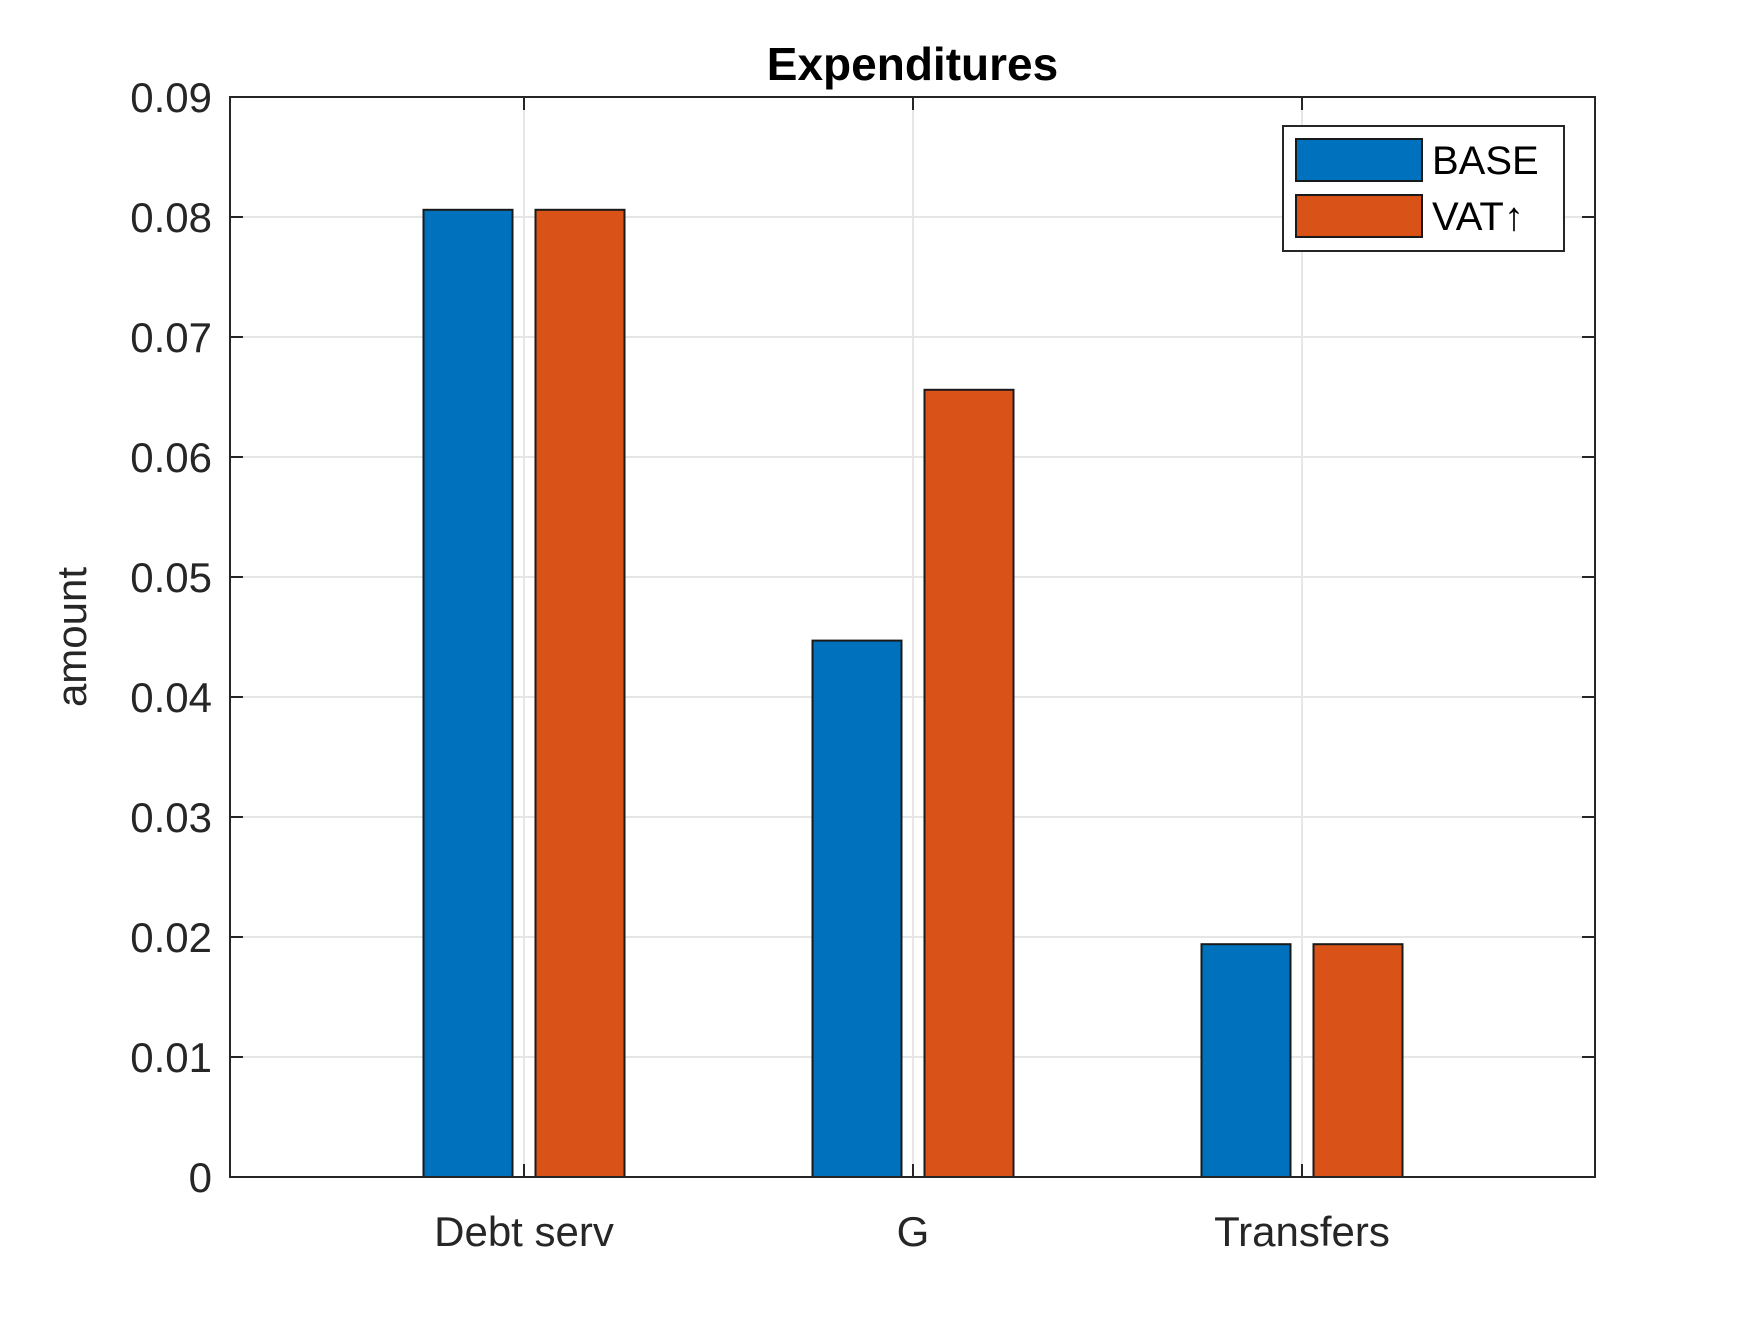 Image resolution: width=1750 pixels, height=1318 pixels. I want to click on chart-title: Expenditures, so click(912, 64).